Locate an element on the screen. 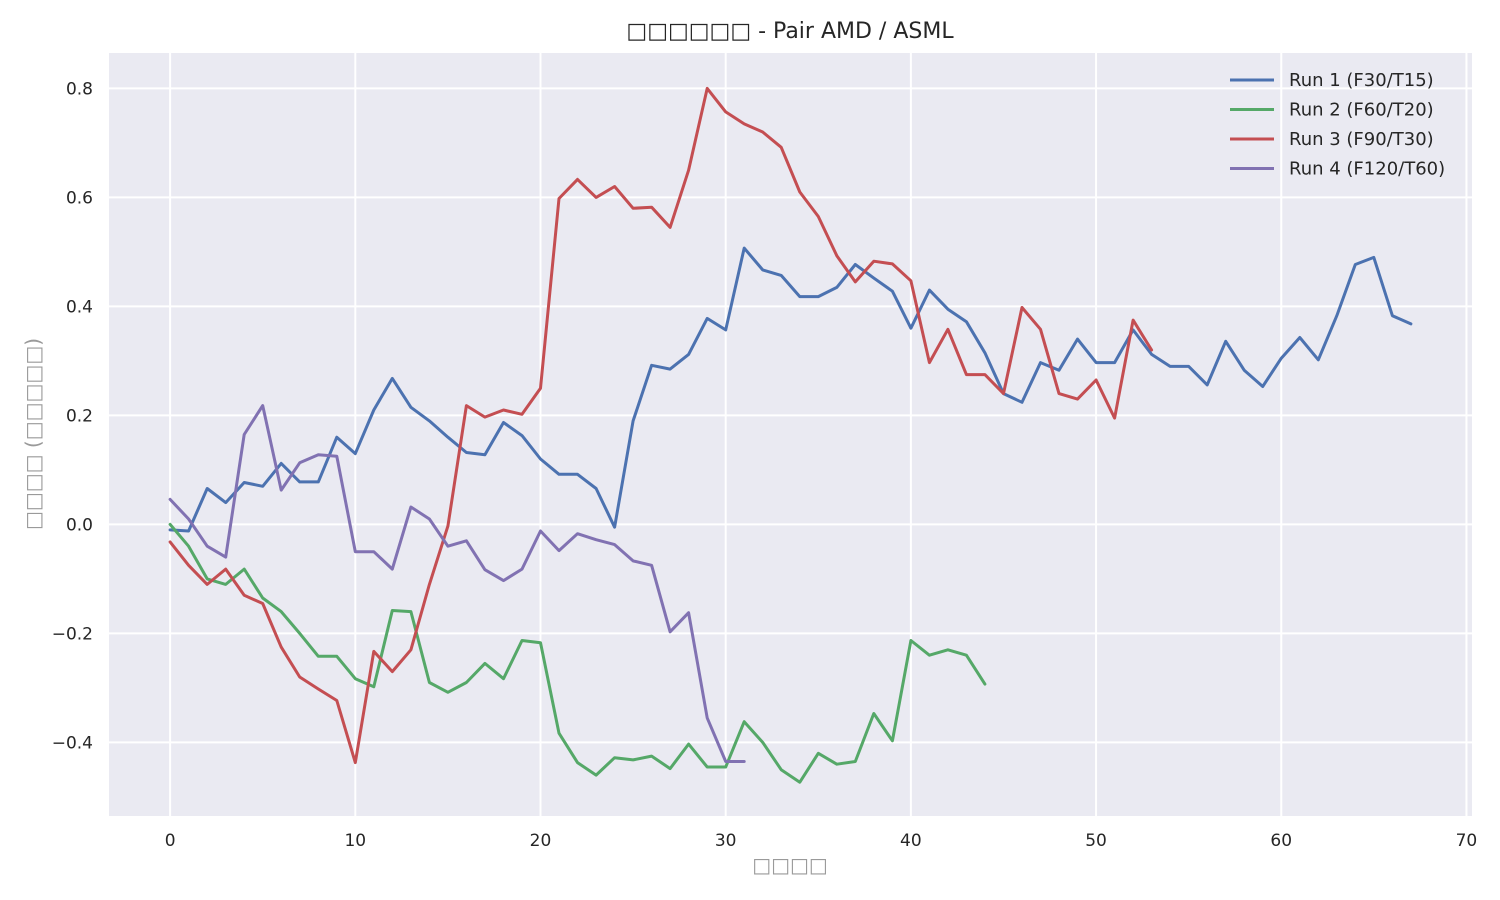 The width and height of the screenshot is (1500, 900). y-tick-label: 0.2 is located at coordinates (79, 416).